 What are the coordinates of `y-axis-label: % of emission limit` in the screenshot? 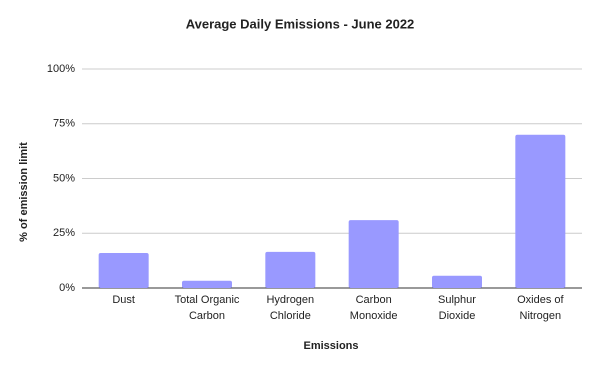 It's located at (24, 192).